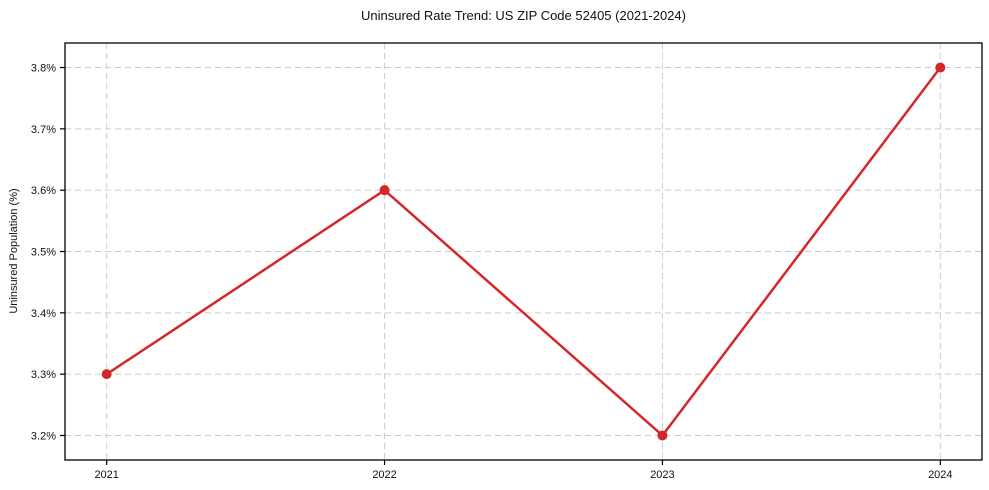 Image resolution: width=989 pixels, height=490 pixels. Describe the element at coordinates (43, 253) in the screenshot. I see `y-tick-label: 3.5%` at that location.